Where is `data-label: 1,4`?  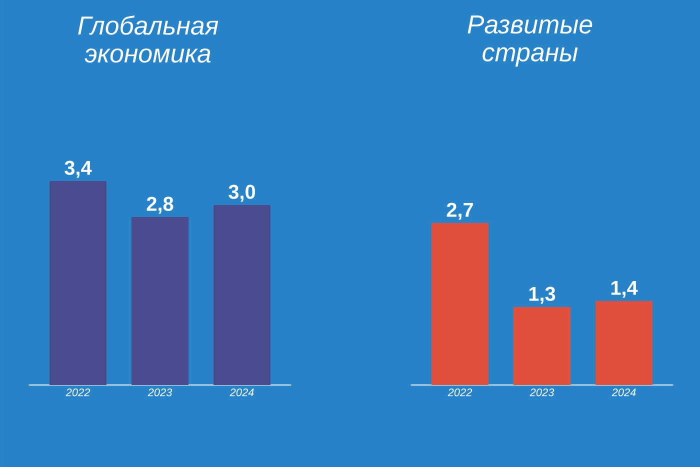 data-label: 1,4 is located at coordinates (624, 289).